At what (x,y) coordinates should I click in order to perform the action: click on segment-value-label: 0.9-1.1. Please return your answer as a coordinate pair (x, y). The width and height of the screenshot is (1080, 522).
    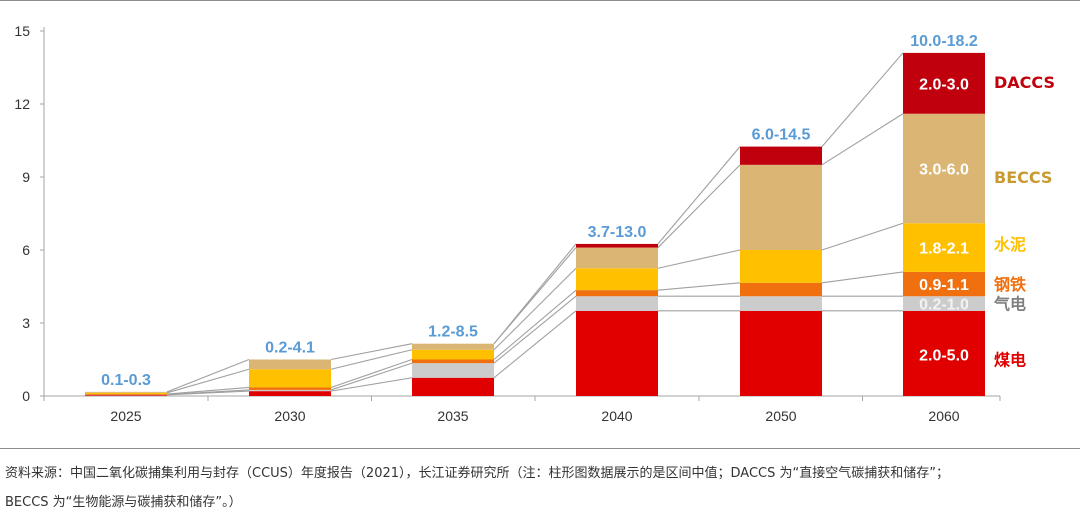
    Looking at the image, I should click on (944, 285).